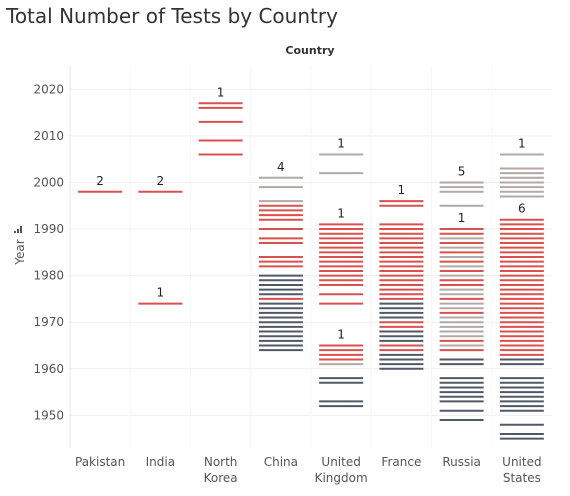 This screenshot has width=570, height=496. I want to click on sort-icon, so click(18, 229).